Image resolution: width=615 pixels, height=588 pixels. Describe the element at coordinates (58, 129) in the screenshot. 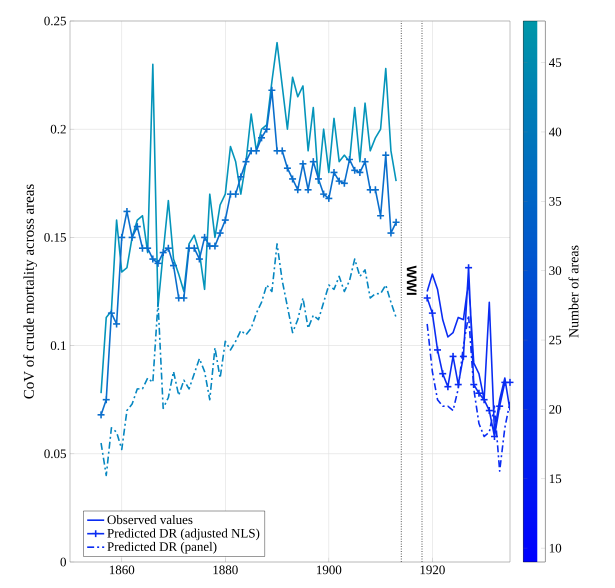

I see `y-tick-label: 0.2` at that location.